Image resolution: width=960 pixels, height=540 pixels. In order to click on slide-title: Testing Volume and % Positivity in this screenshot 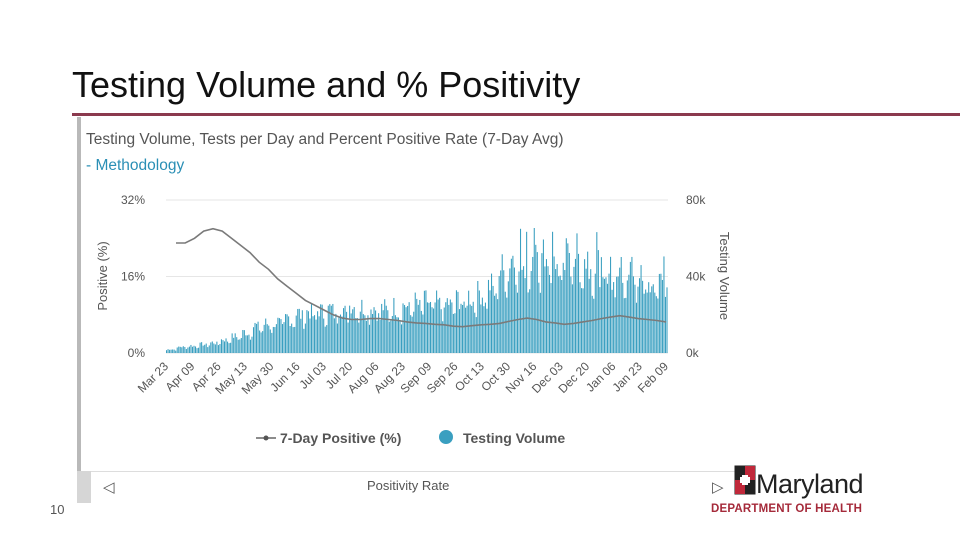, I will do `click(326, 84)`.